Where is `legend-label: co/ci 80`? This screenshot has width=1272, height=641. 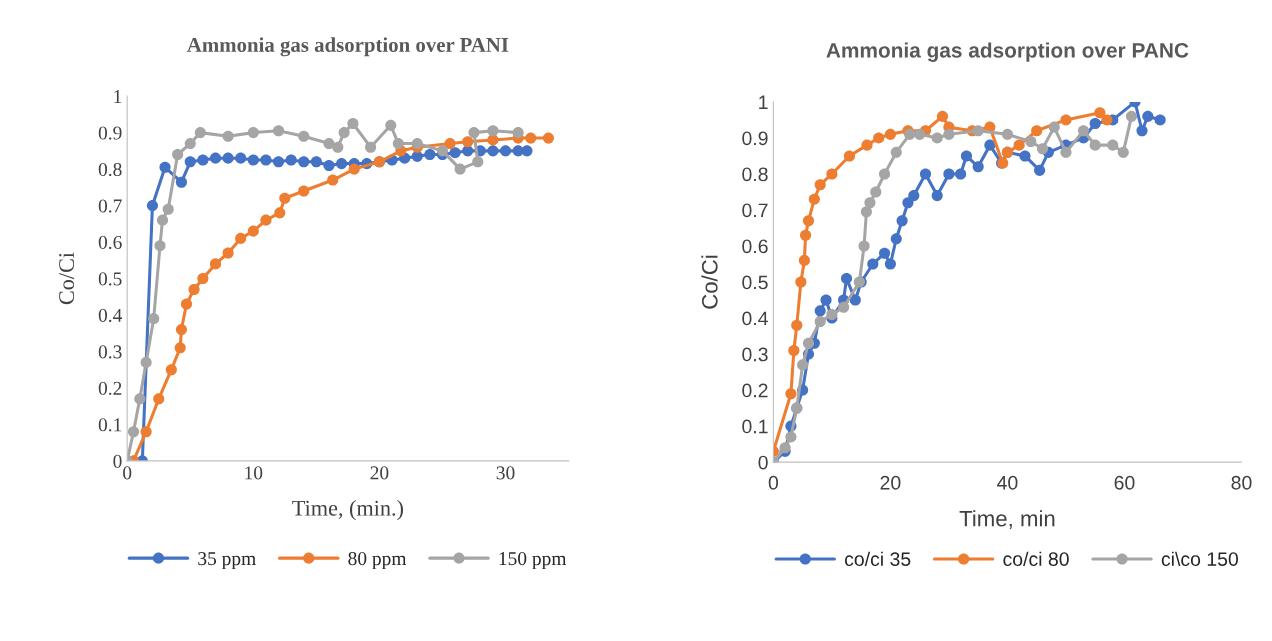 legend-label: co/ci 80 is located at coordinates (1036, 558).